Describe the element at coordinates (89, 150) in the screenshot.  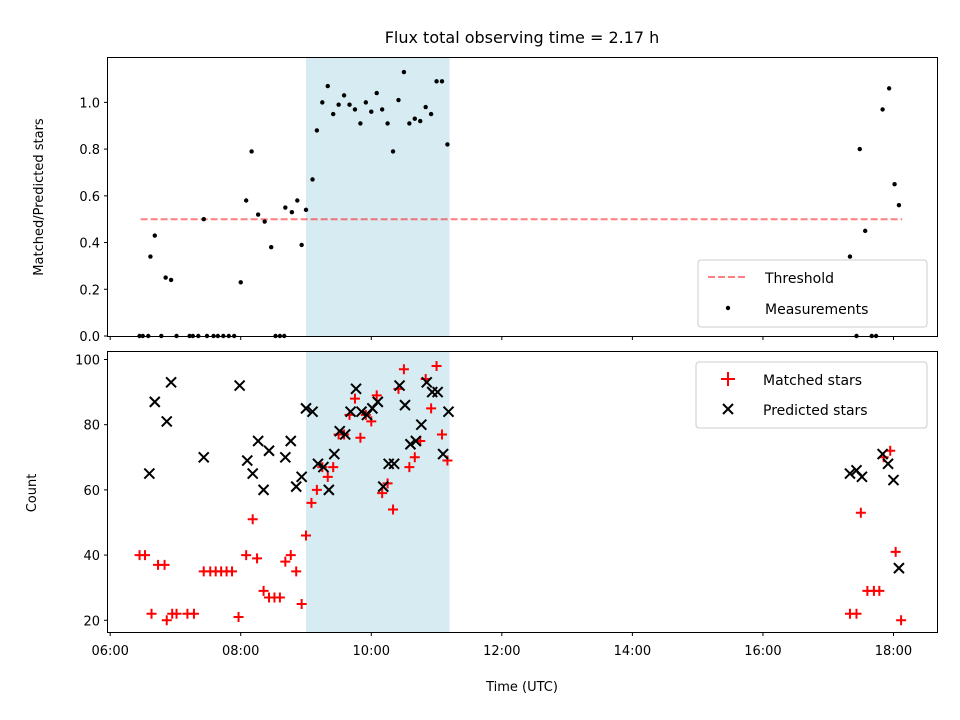
I see `ratio-y-tick-label: 0.8` at that location.